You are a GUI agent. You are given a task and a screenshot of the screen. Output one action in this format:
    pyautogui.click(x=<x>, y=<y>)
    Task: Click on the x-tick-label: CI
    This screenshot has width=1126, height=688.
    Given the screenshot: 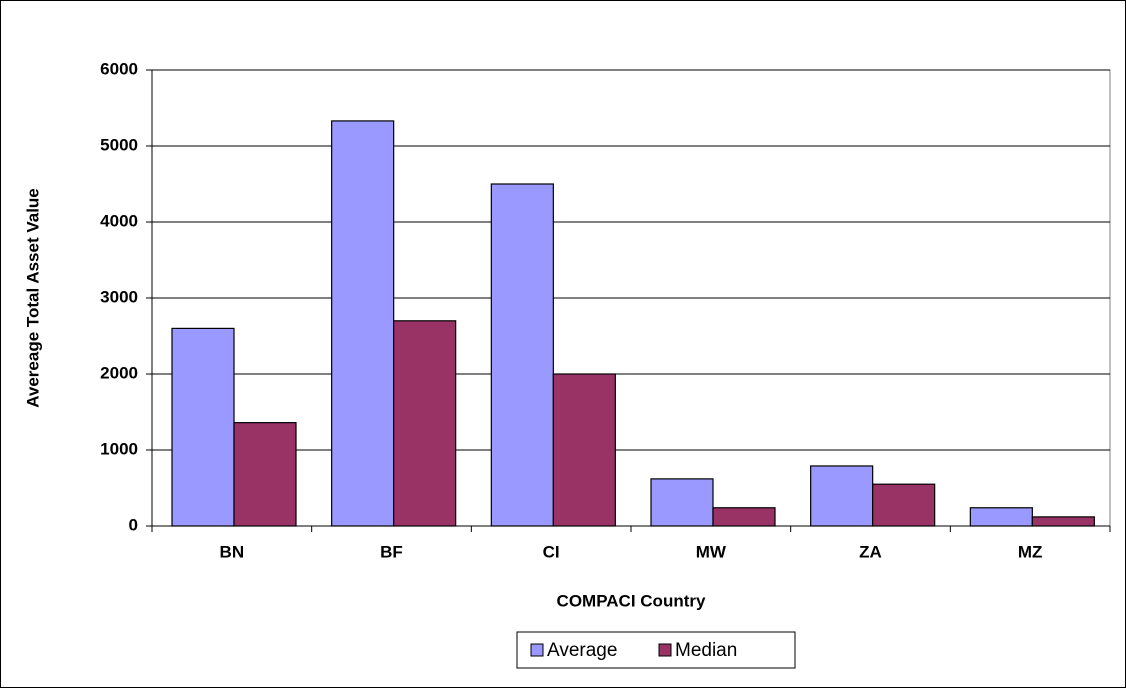 What is the action you would take?
    pyautogui.click(x=551, y=551)
    